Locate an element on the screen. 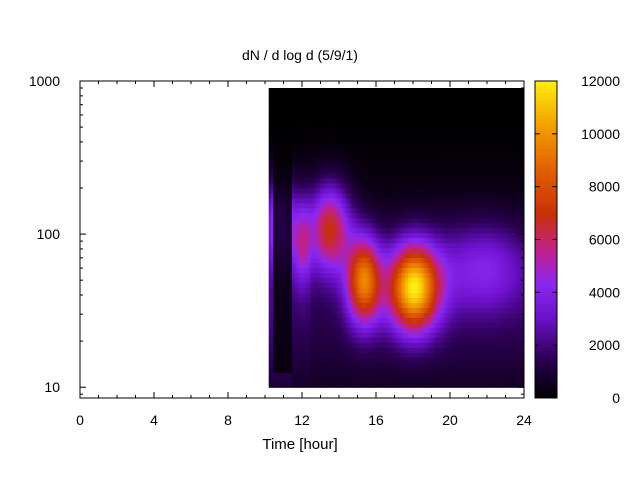 The height and width of the screenshot is (480, 640). chart-title: dN / d log d (5/9/1) is located at coordinates (300, 55).